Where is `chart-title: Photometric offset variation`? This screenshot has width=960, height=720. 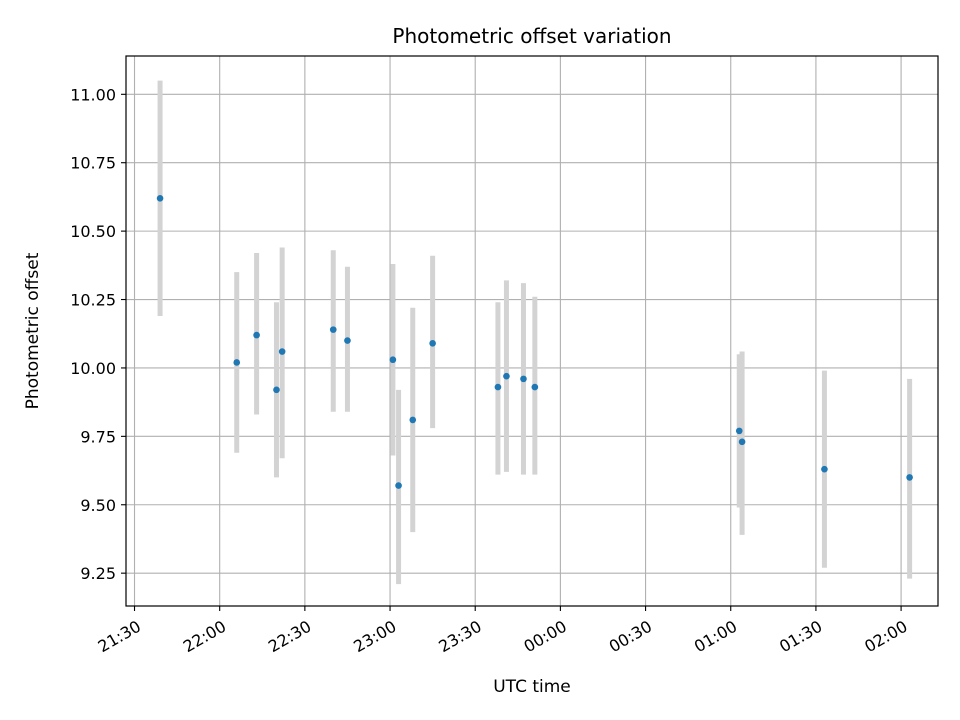
chart-title: Photometric offset variation is located at coordinates (531, 36).